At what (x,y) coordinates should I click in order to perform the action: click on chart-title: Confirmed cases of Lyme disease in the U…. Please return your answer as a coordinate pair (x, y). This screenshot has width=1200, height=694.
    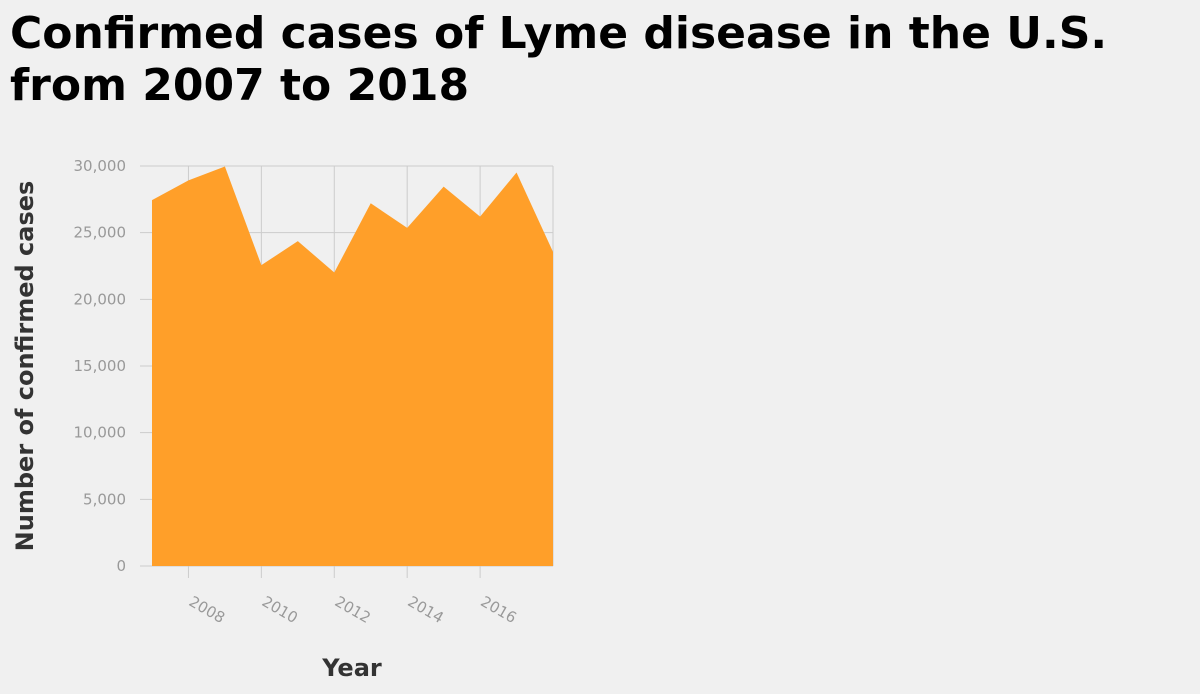
    Looking at the image, I should click on (559, 59).